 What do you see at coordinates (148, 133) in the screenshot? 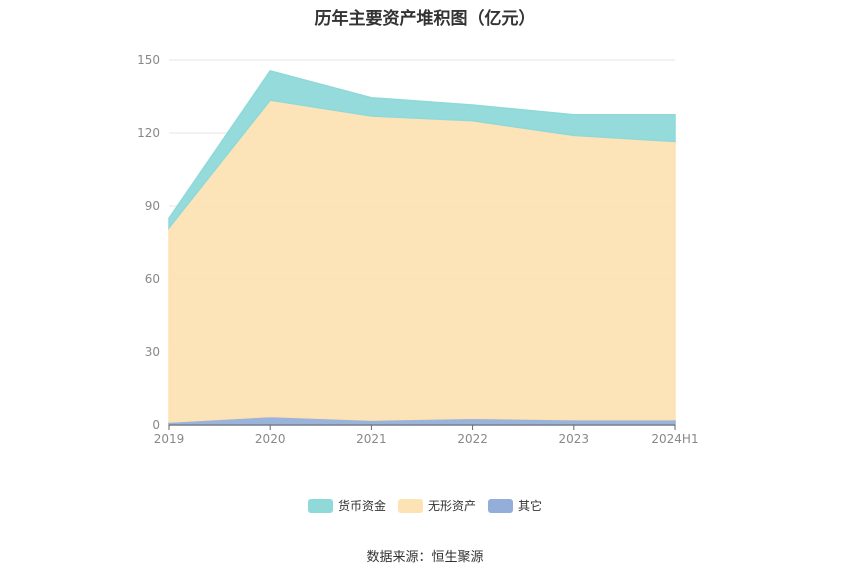
I see `y-tick-label: 120` at bounding box center [148, 133].